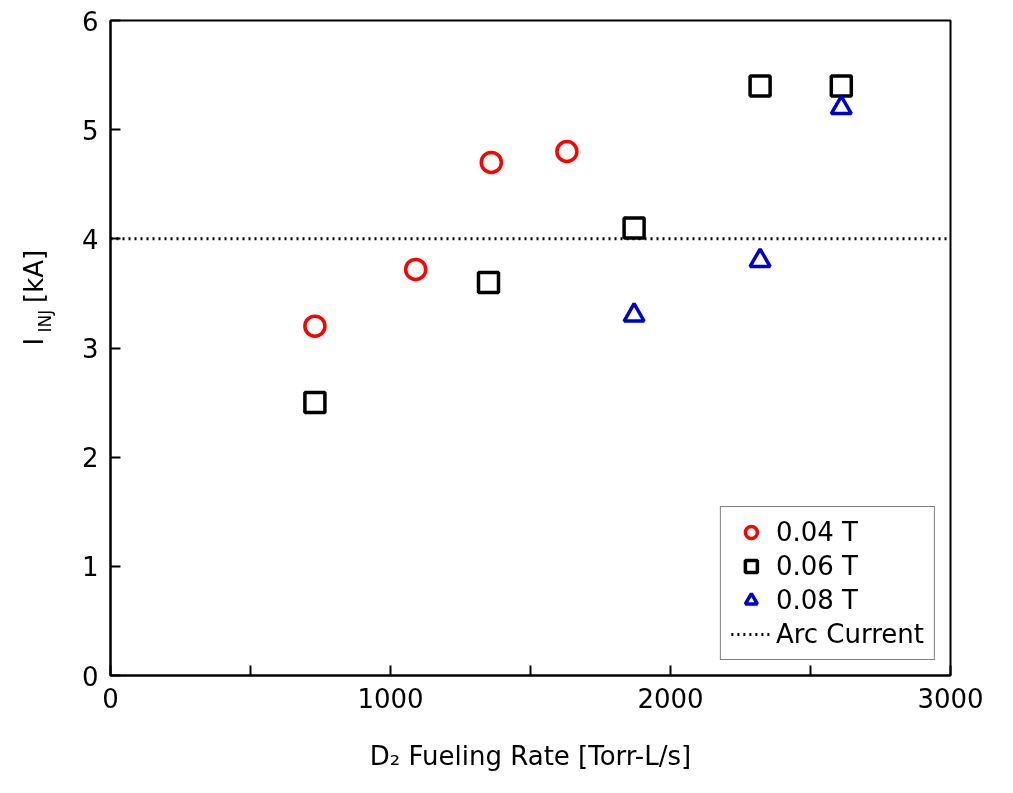 The height and width of the screenshot is (793, 1013). I want to click on y-tick-label: 2, so click(90, 458).